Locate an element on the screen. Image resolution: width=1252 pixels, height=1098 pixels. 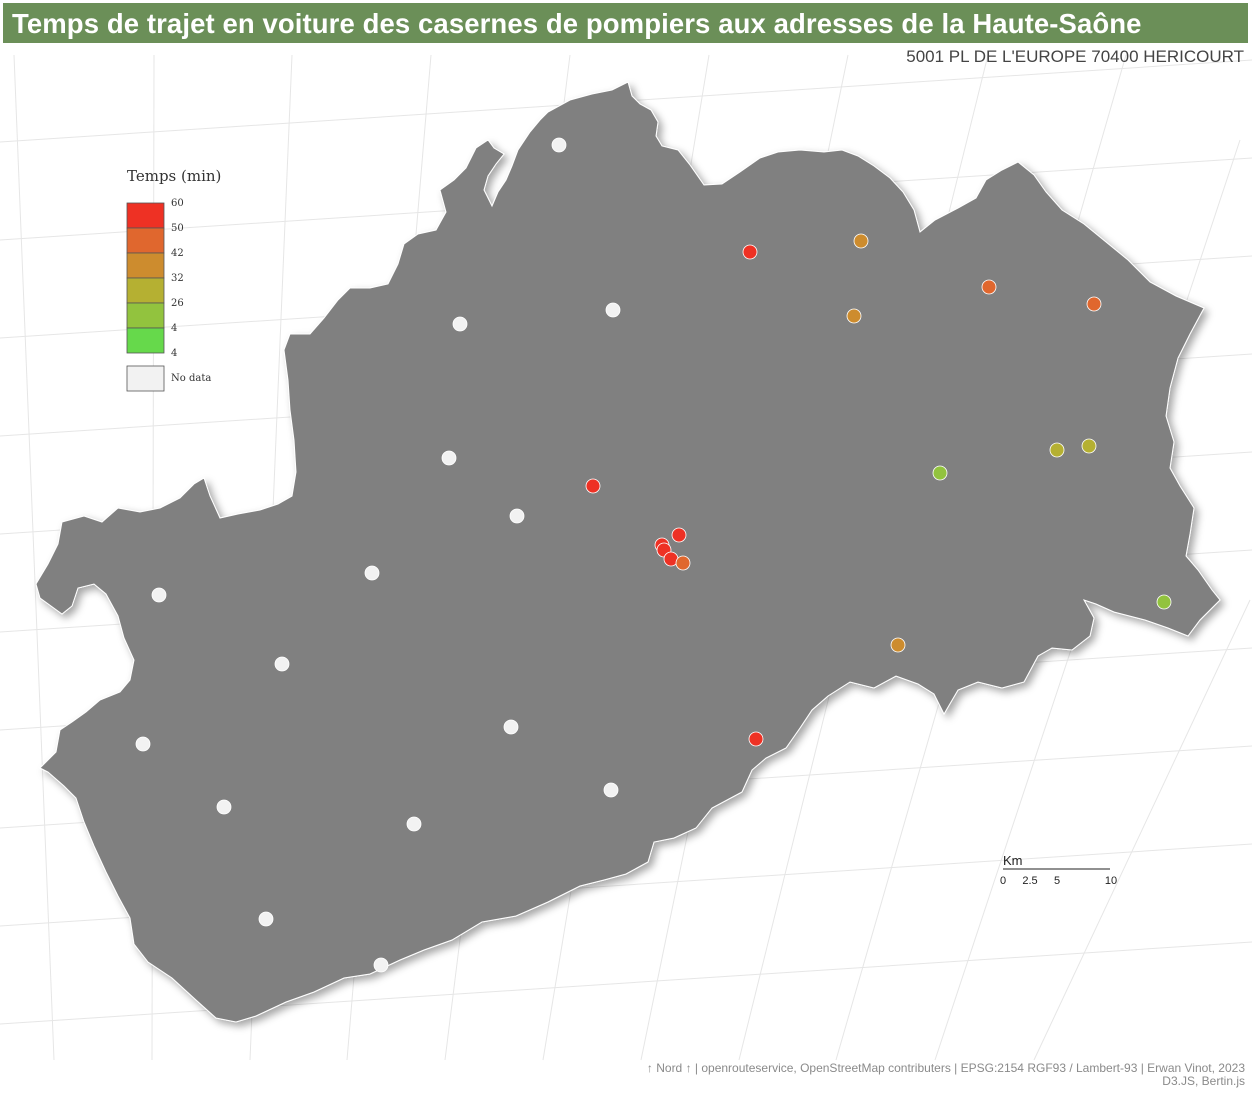
legend-break-label: 32 is located at coordinates (177, 278).